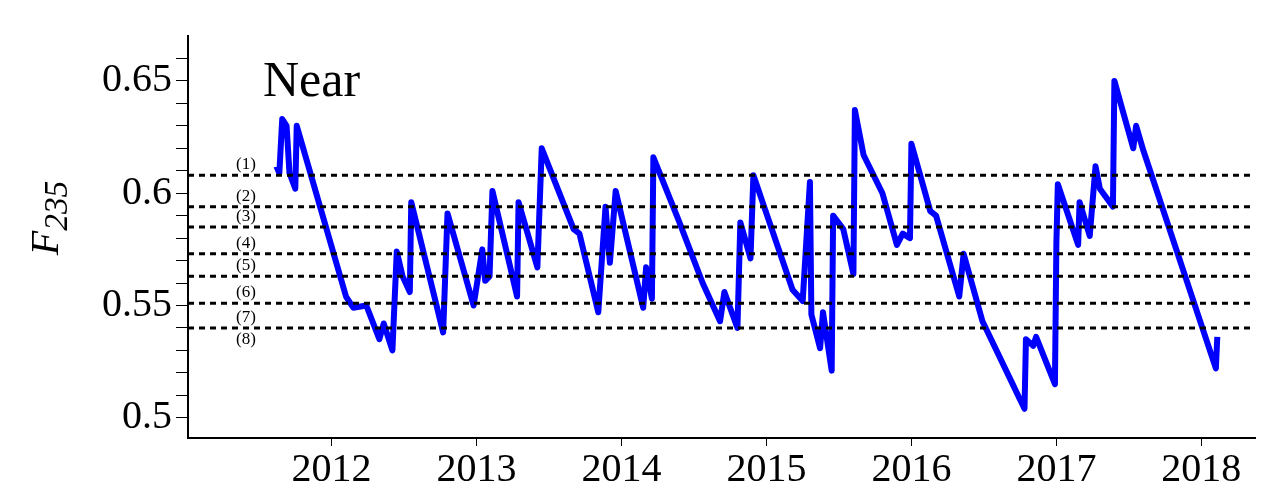  I want to click on annotation: (3), so click(246, 215).